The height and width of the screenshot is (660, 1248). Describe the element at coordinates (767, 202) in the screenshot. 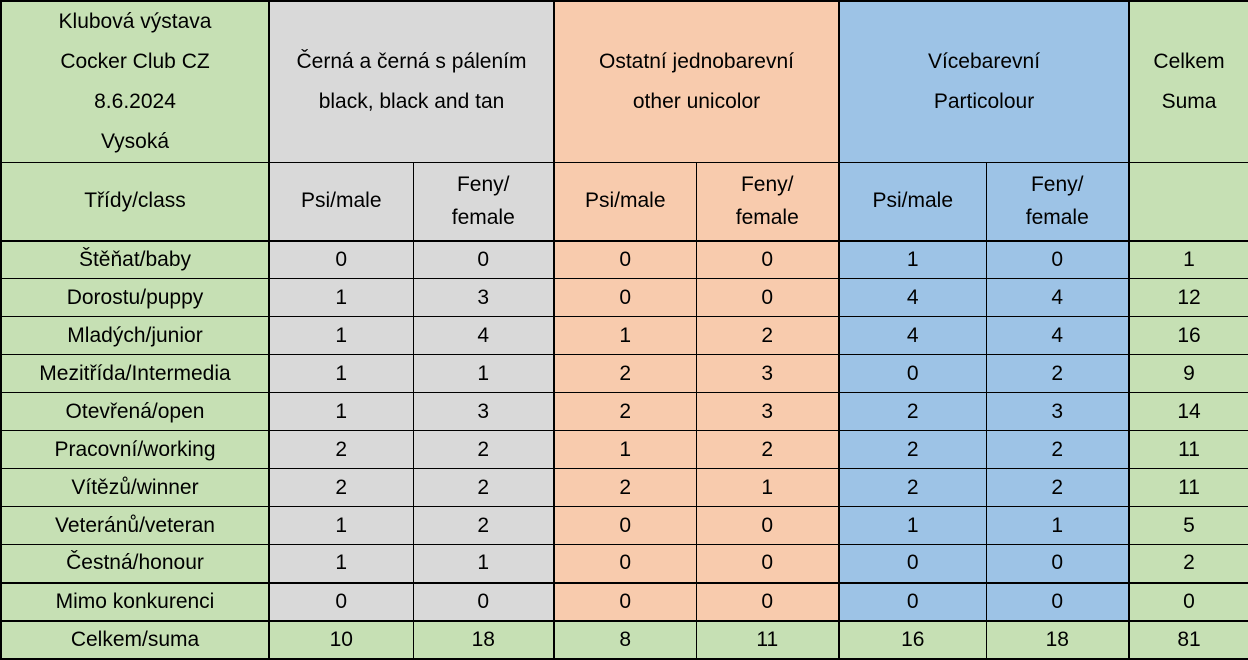

I see `unicolor-female-header: Feny/ female` at that location.